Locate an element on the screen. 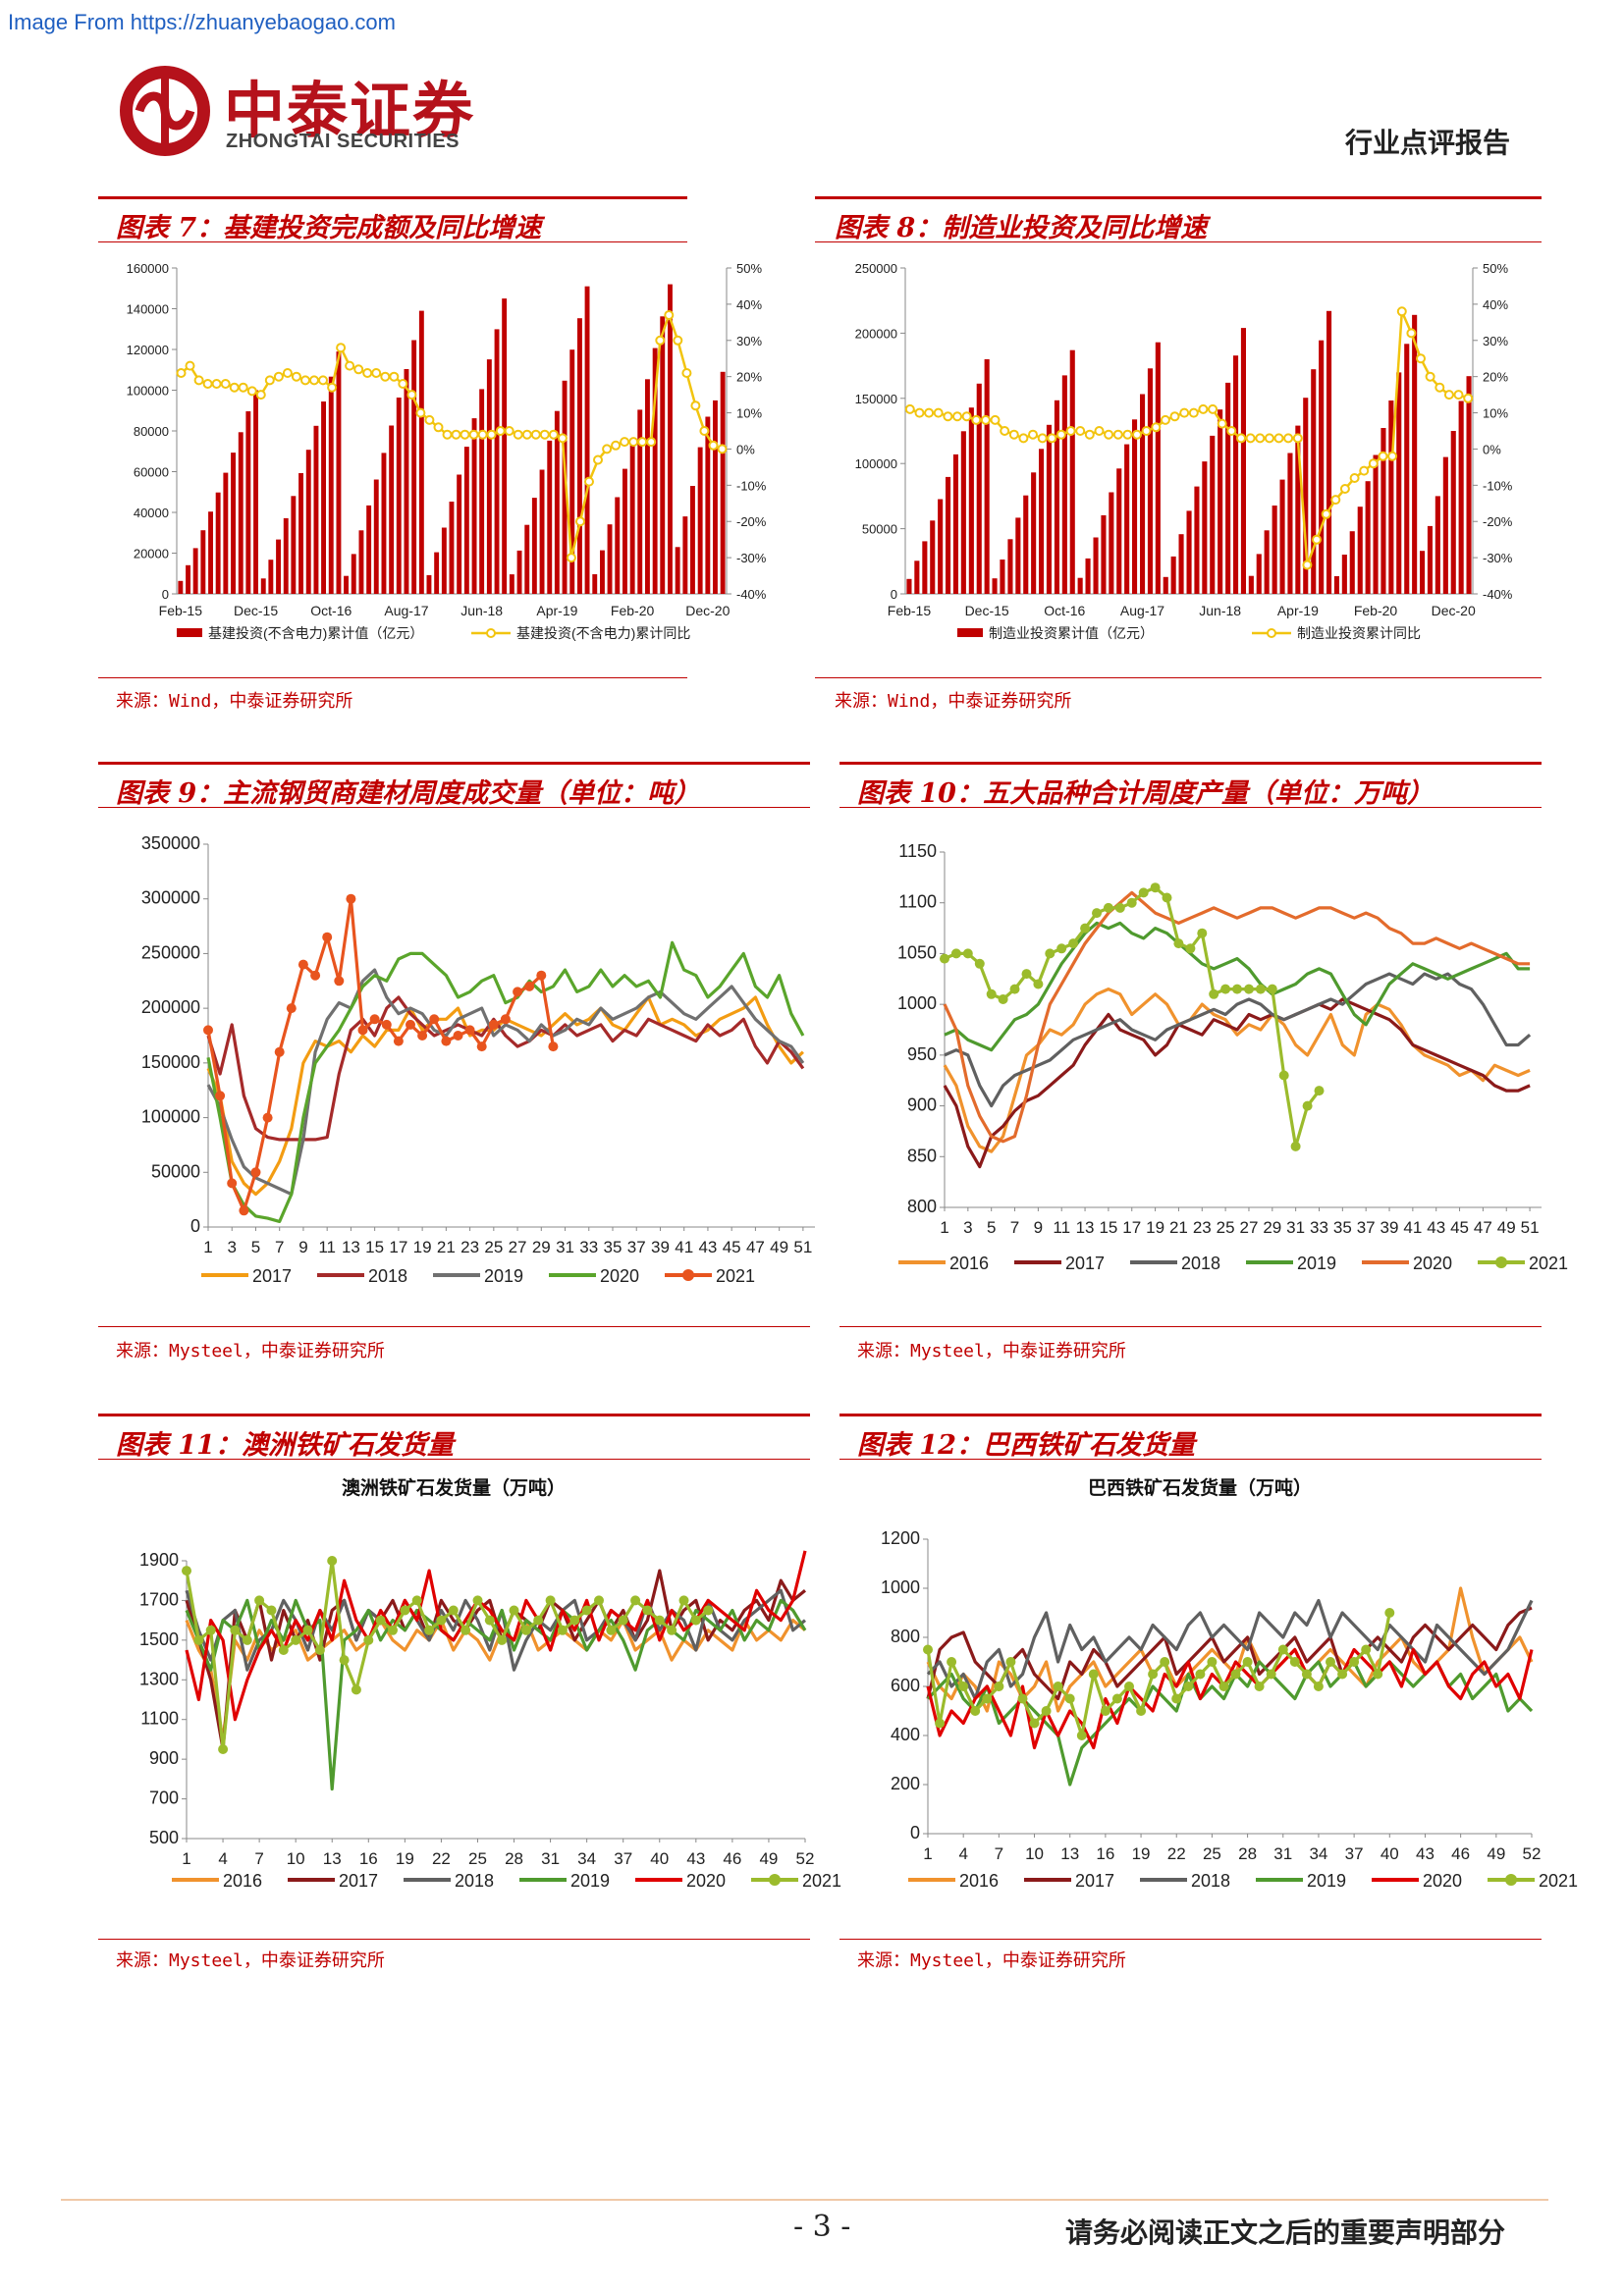  series-line-2018 is located at coordinates (1238, 1040).